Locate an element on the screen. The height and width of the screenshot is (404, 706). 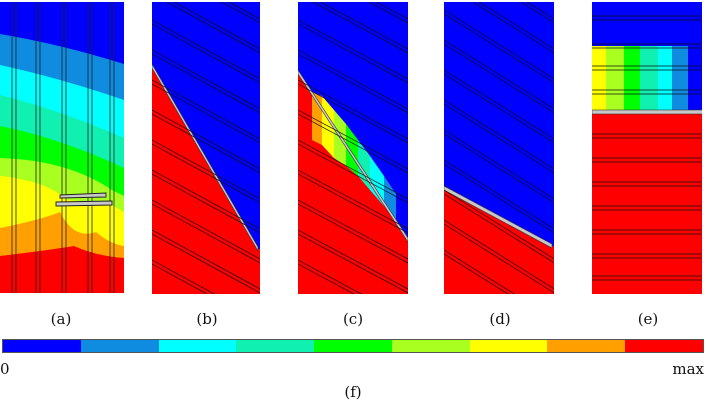
panel-b-field is located at coordinates (206, 148).